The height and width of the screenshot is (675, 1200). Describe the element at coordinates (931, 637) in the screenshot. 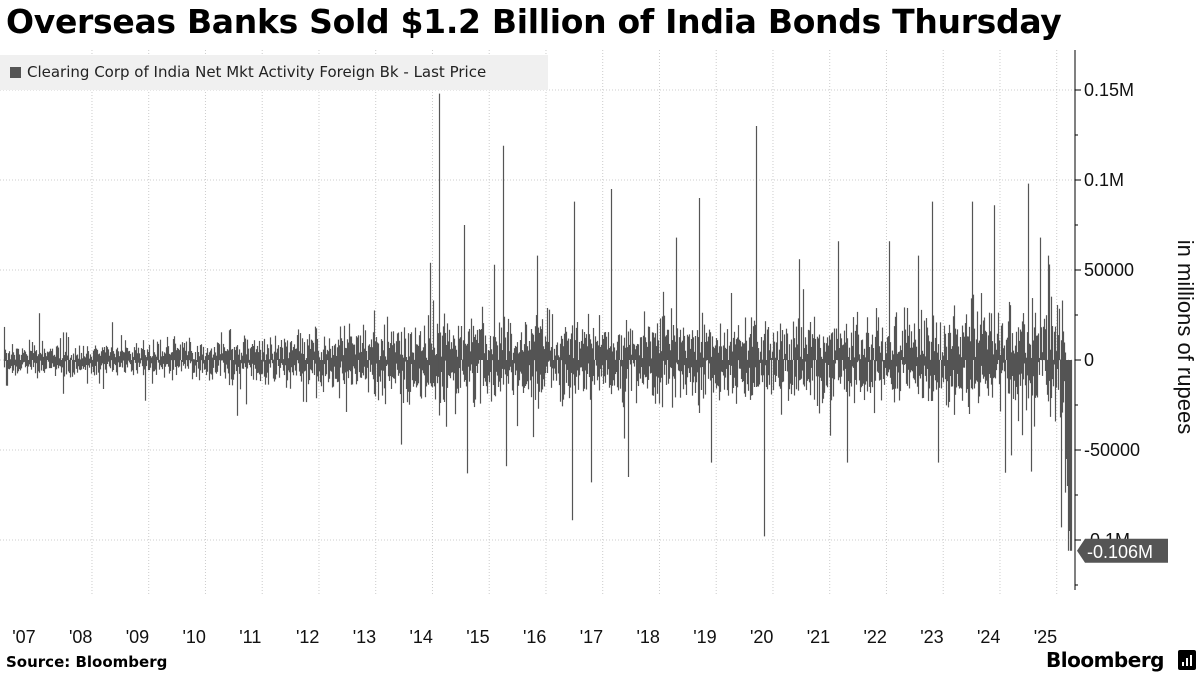

I see `x-tick-label: '23` at that location.